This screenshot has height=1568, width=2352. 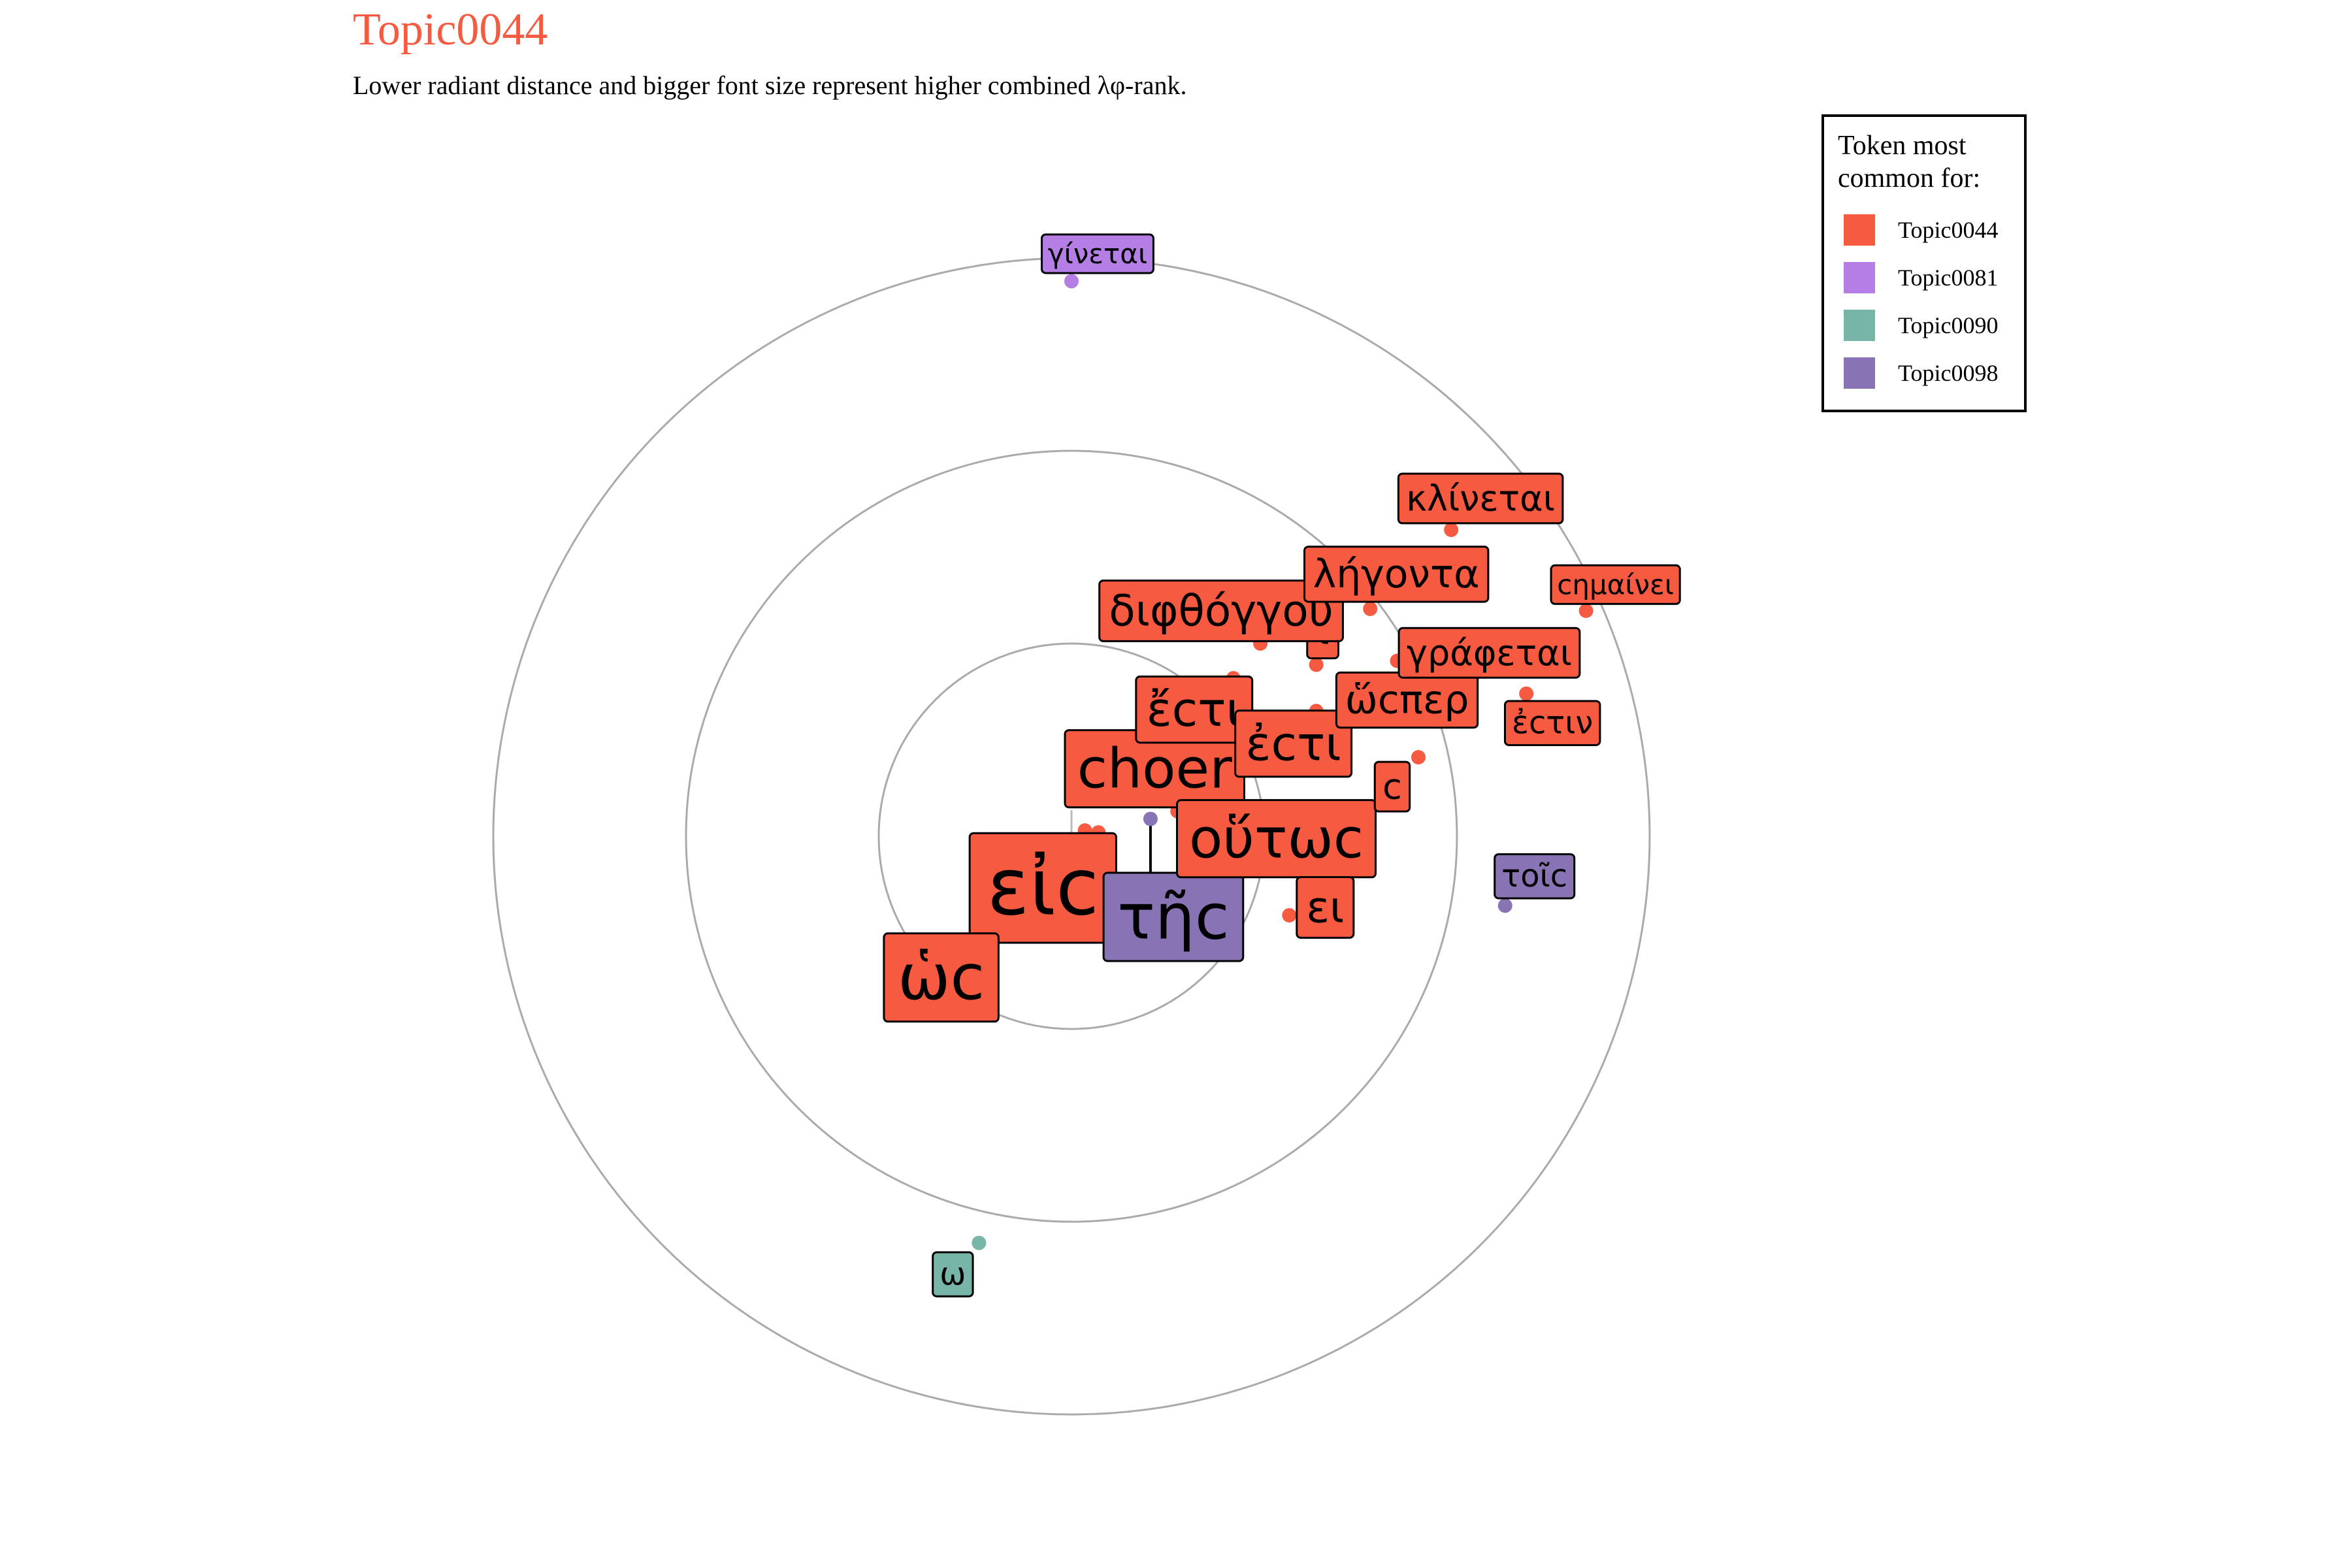 I want to click on token-label-18: τοῖc, so click(x=1535, y=876).